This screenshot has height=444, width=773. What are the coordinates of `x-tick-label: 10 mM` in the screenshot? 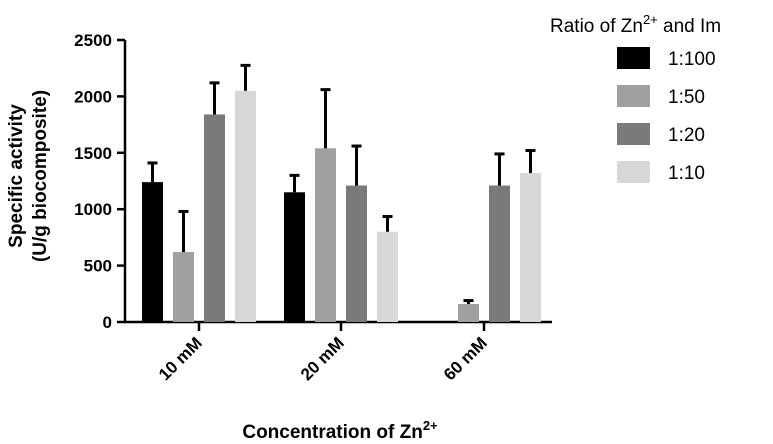 It's located at (180, 358).